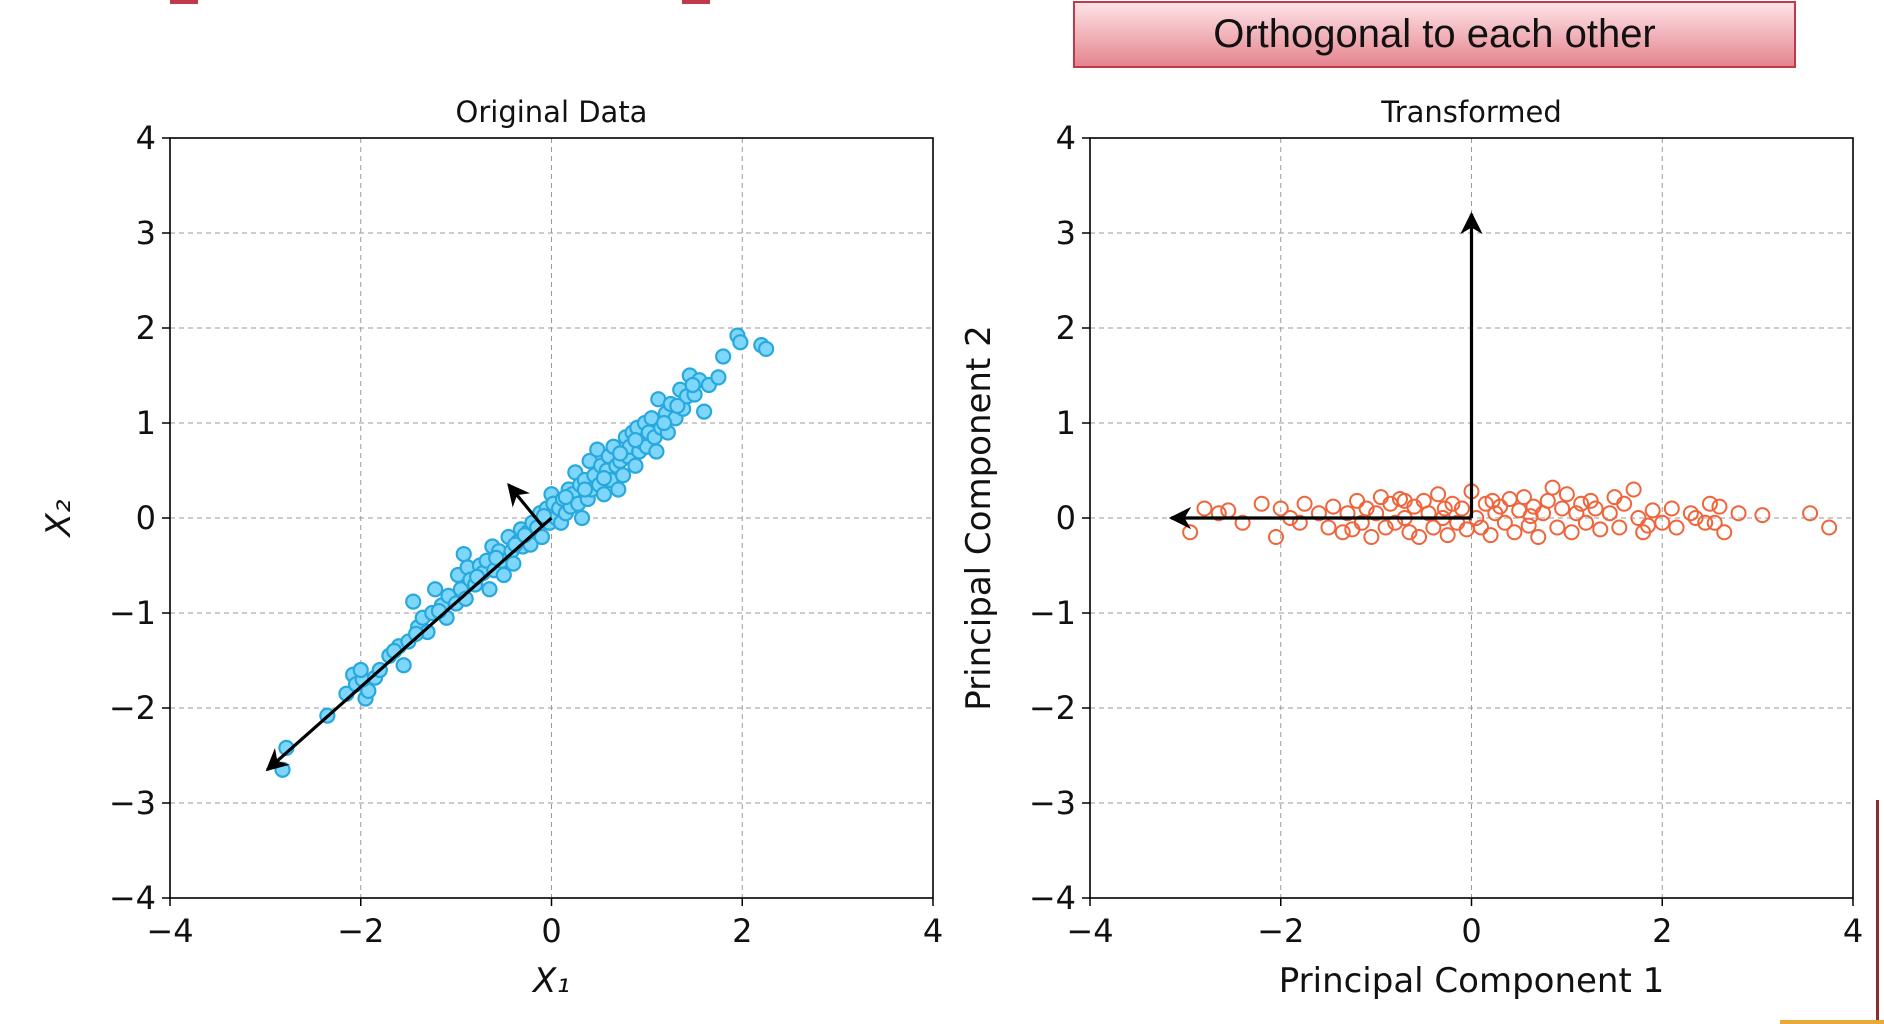  Describe the element at coordinates (132, 708) in the screenshot. I see `y-tick-label: −2` at that location.